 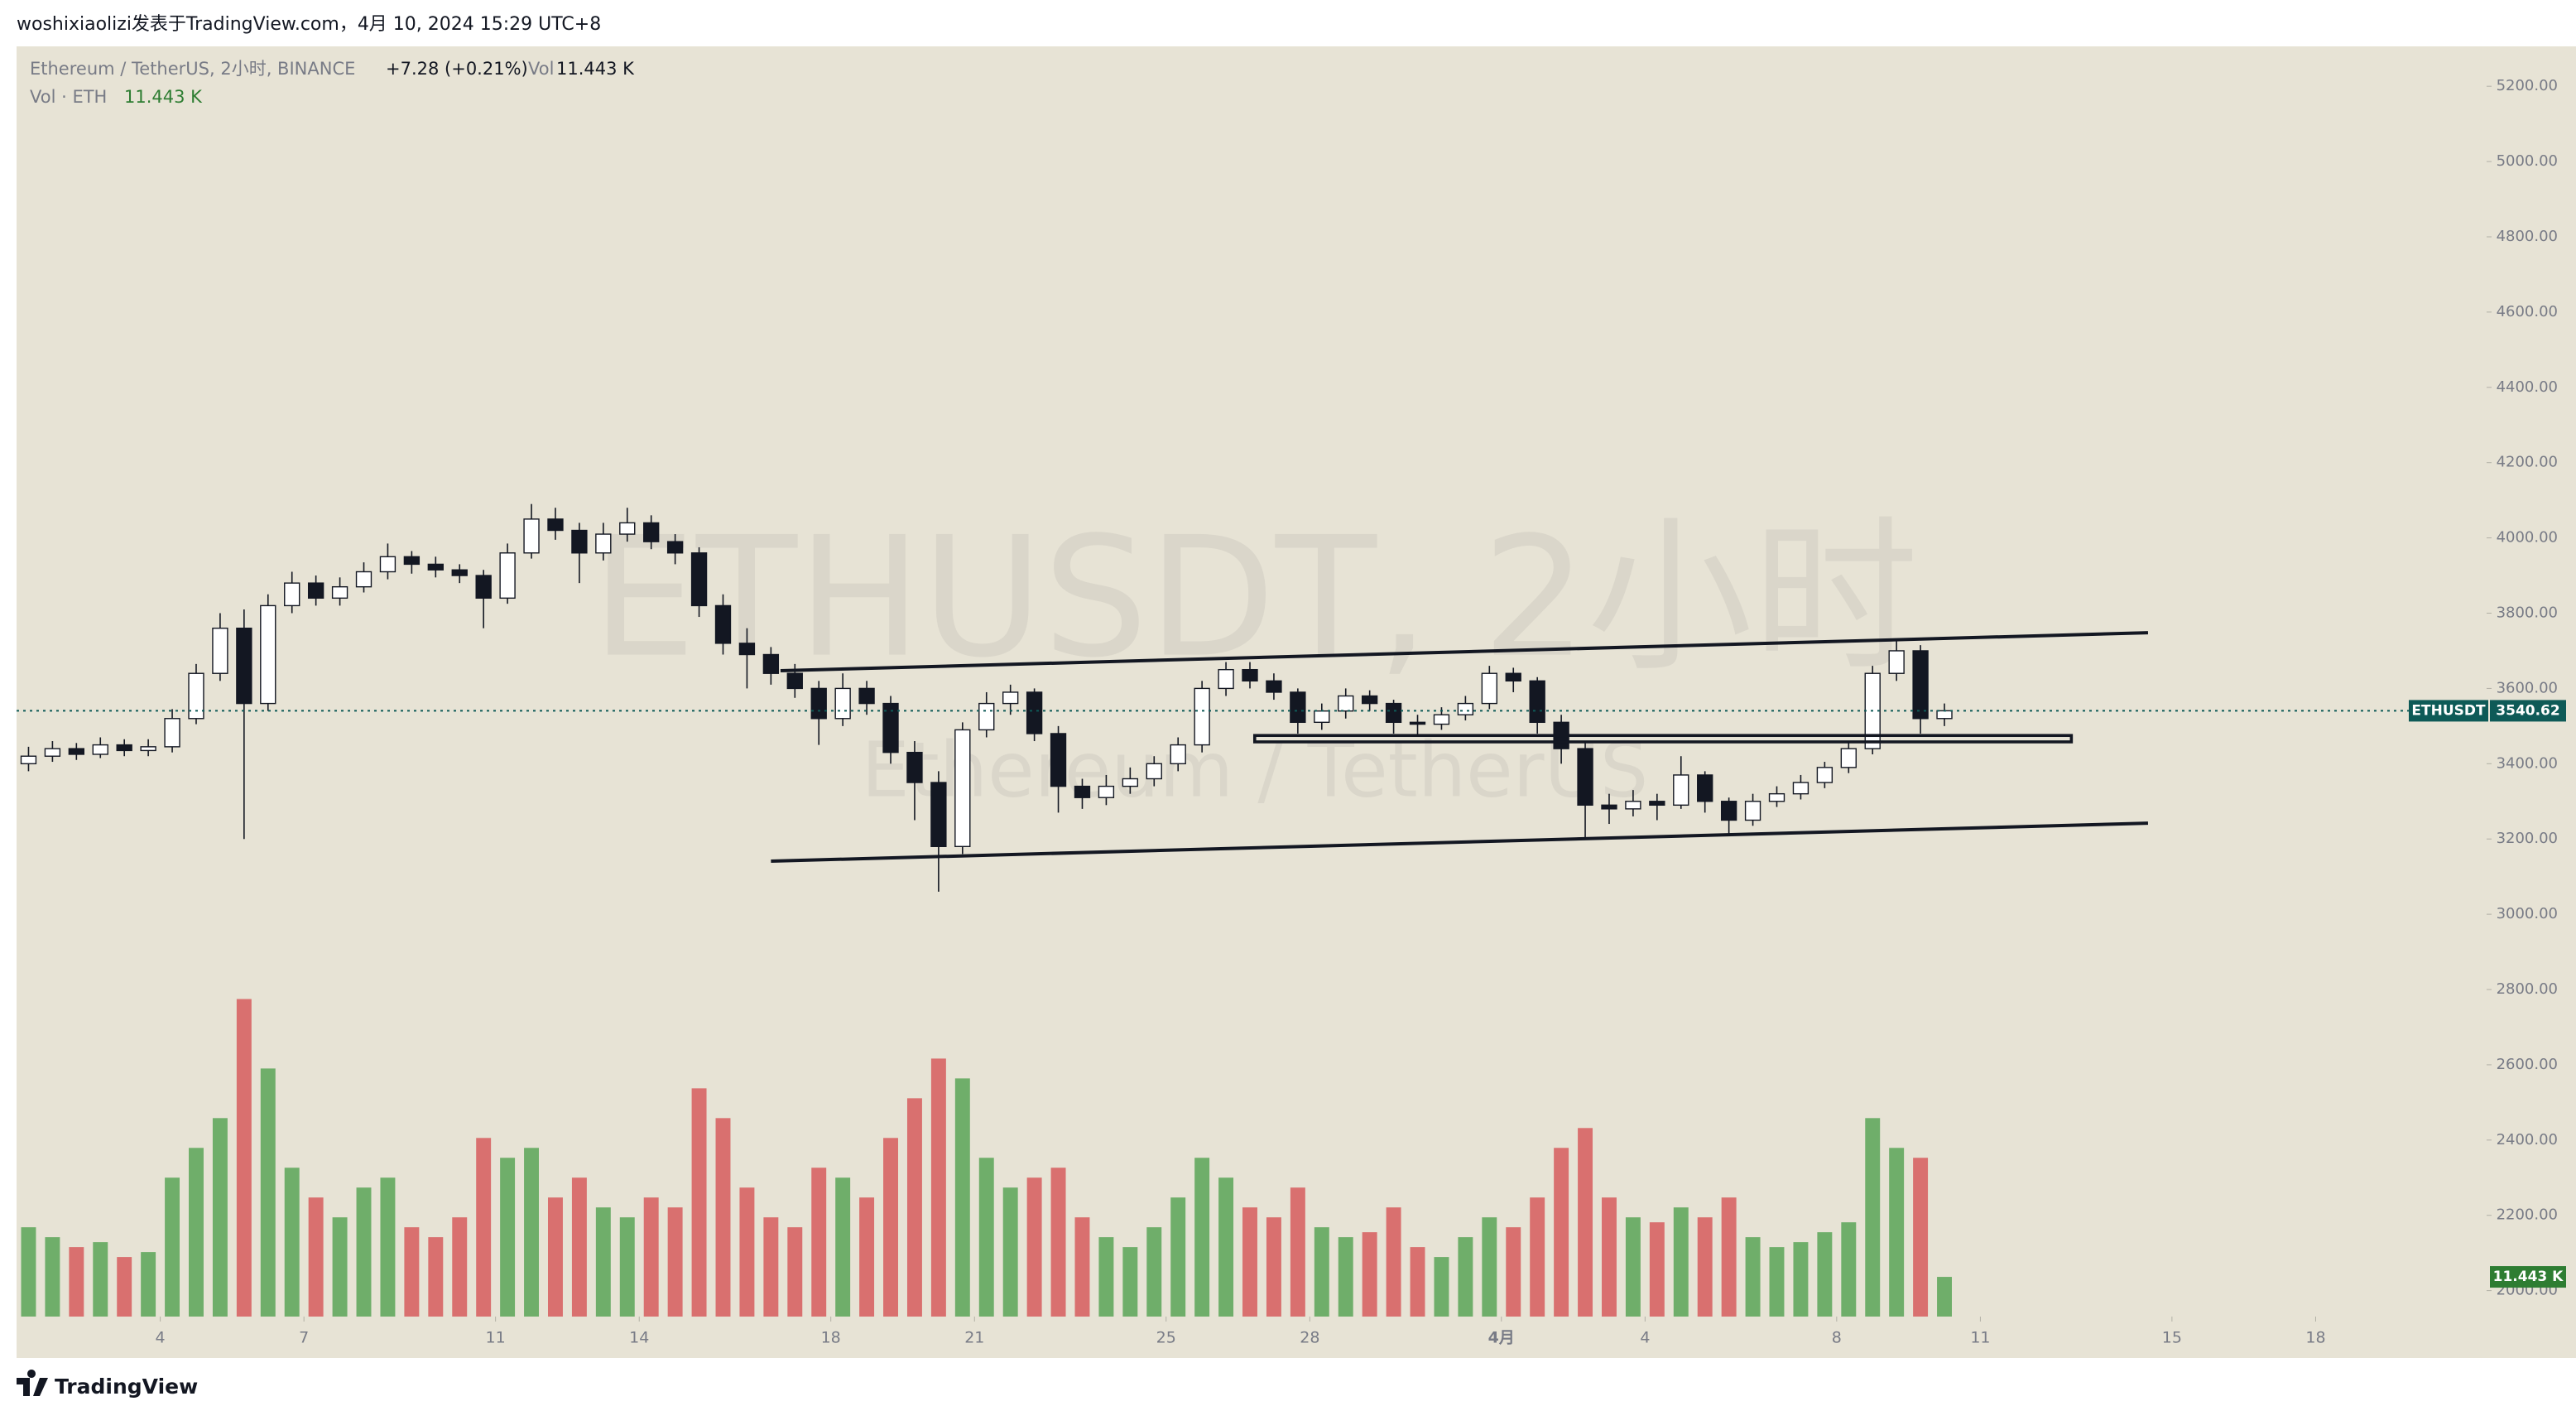 I want to click on y-tick-label: 3400.00, so click(x=2527, y=763).